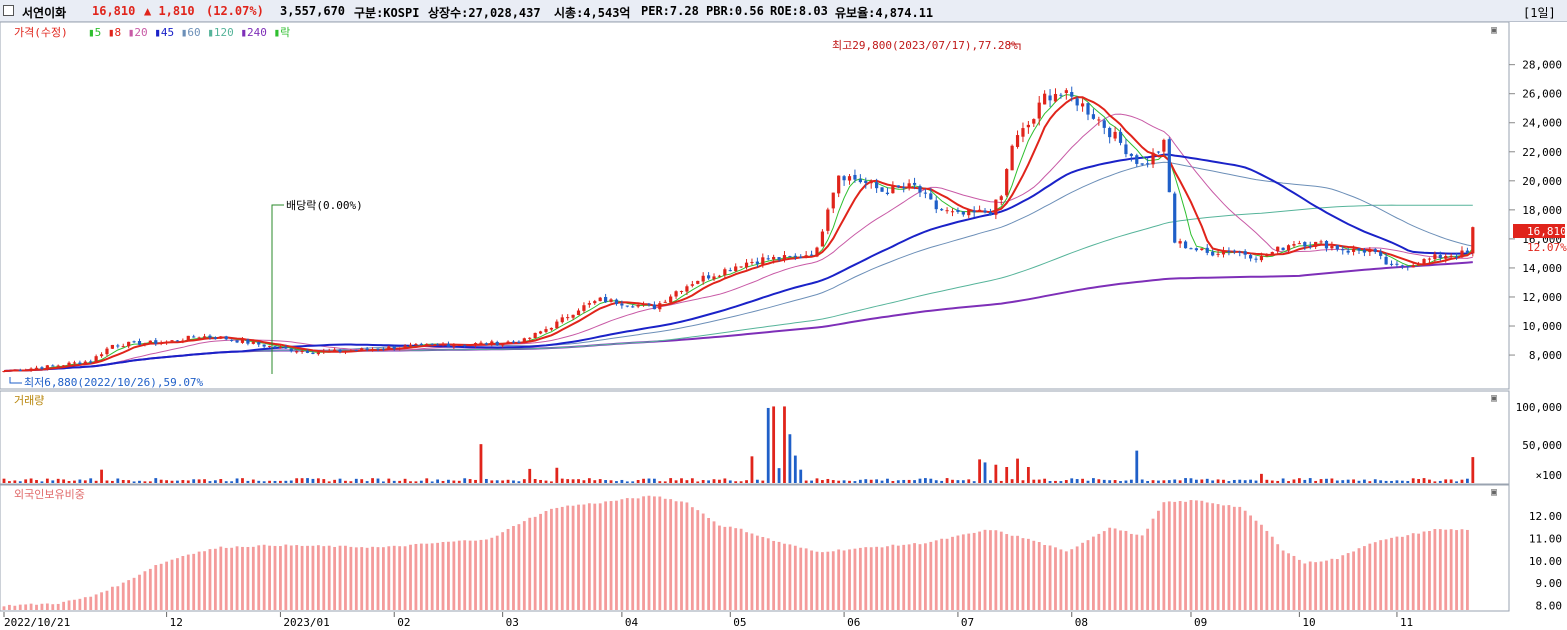  What do you see at coordinates (44, 13) in the screenshot?
I see `stock-name: 서연이화` at bounding box center [44, 13].